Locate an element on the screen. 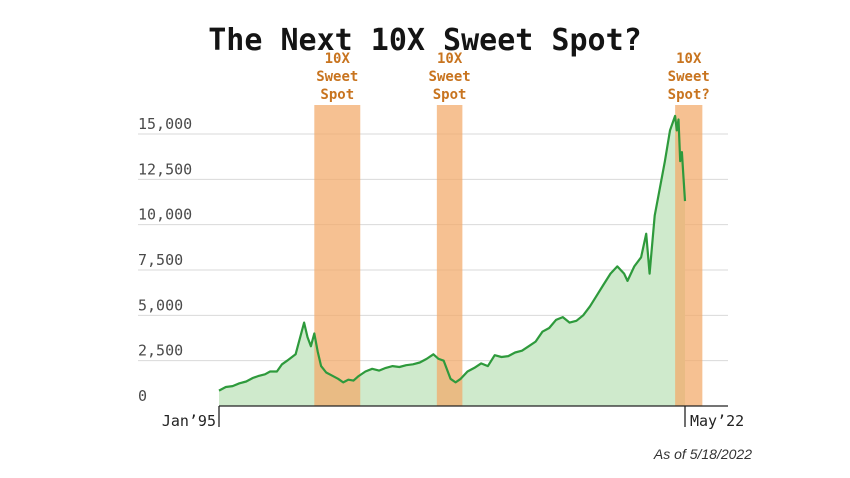 The image size is (850, 478). x-tick-label-start: Jan’95 is located at coordinates (189, 421).